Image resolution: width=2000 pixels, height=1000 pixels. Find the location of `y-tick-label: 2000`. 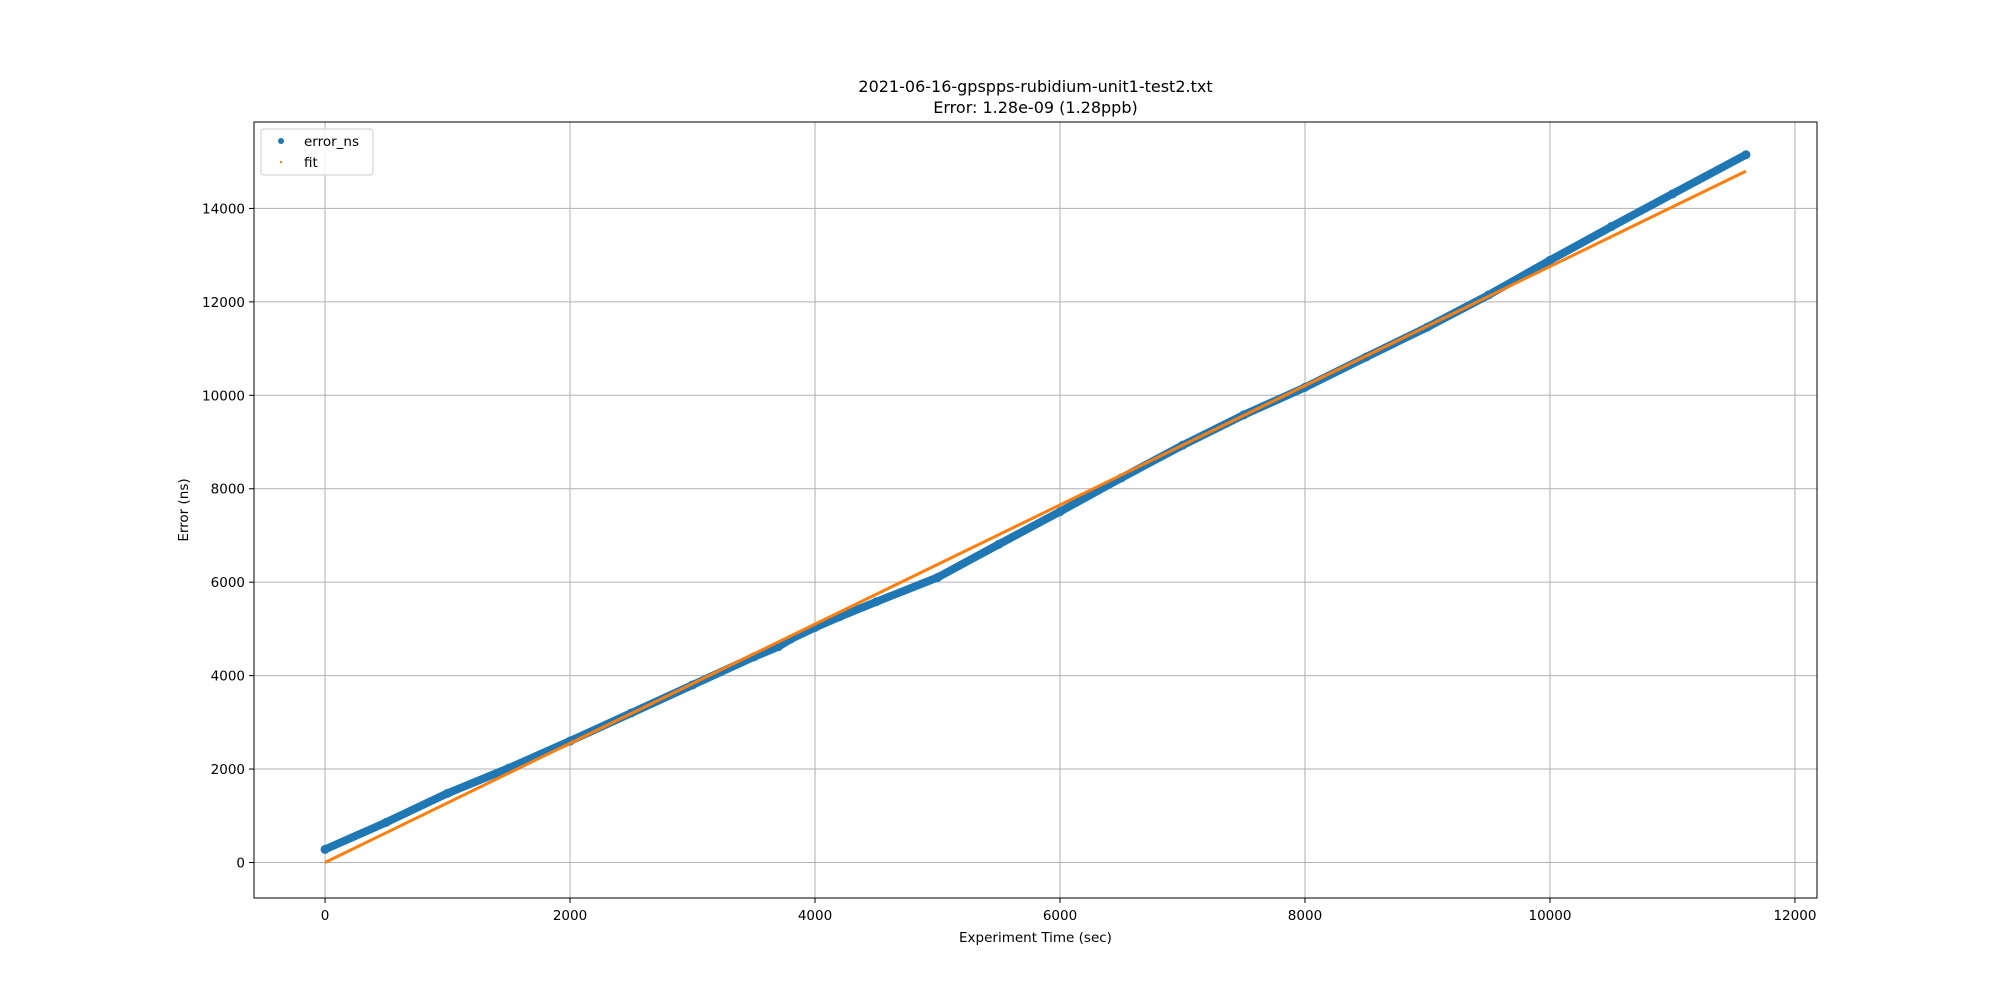

y-tick-label: 2000 is located at coordinates (228, 770).